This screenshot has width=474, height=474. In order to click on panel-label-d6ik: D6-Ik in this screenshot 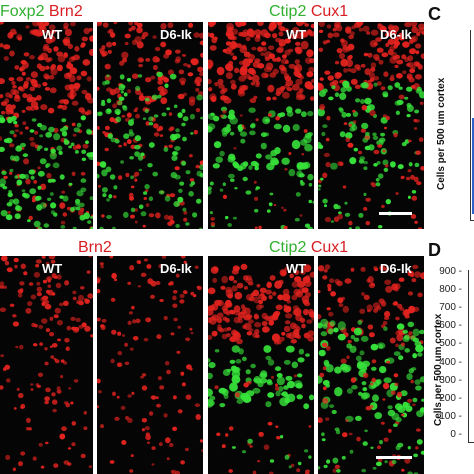, I will do `click(396, 268)`.